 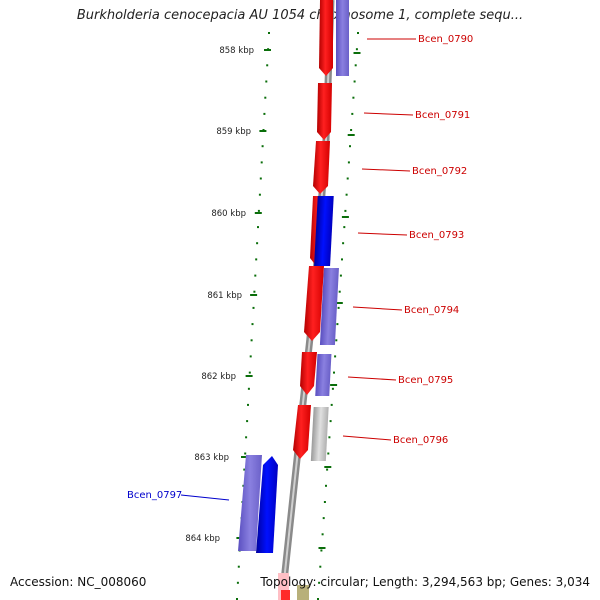 What do you see at coordinates (445, 39) in the screenshot?
I see `gene-label-bcen-0790: Bcen_0790` at bounding box center [445, 39].